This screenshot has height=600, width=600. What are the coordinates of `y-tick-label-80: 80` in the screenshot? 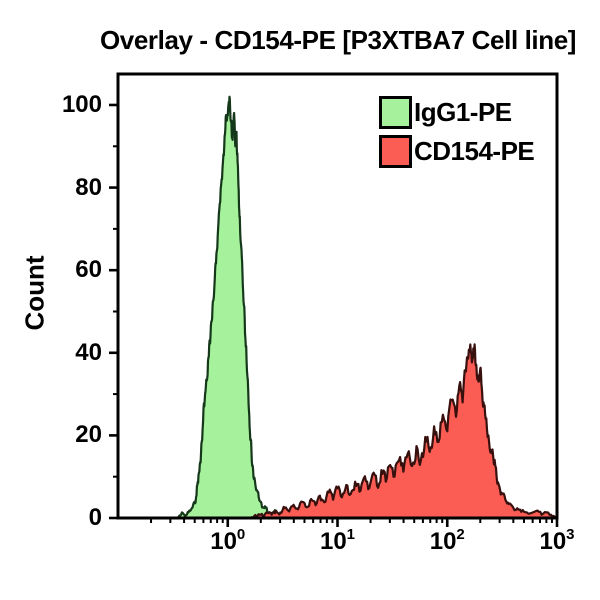 It's located at (88, 187).